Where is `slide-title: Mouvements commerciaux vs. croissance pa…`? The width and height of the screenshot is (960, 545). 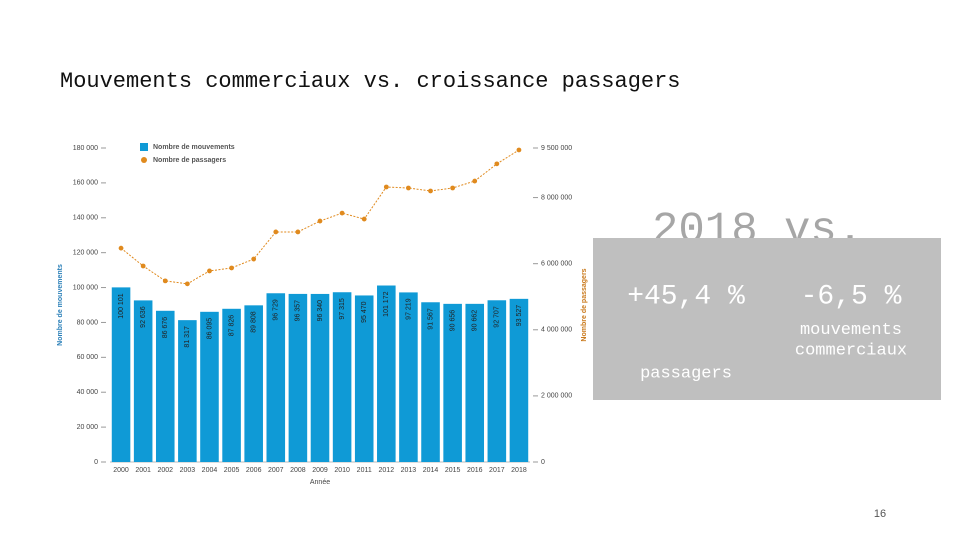
slide-title: Mouvements commerciaux vs. croissance pa… is located at coordinates (370, 81).